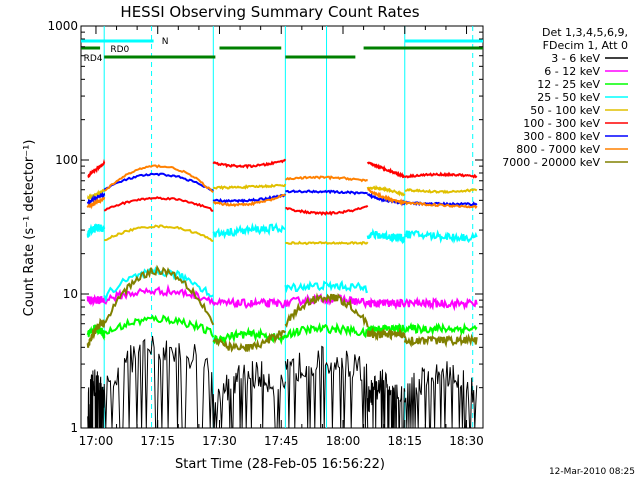  Describe the element at coordinates (165, 42) in the screenshot. I see `flag-label-n: N` at that location.